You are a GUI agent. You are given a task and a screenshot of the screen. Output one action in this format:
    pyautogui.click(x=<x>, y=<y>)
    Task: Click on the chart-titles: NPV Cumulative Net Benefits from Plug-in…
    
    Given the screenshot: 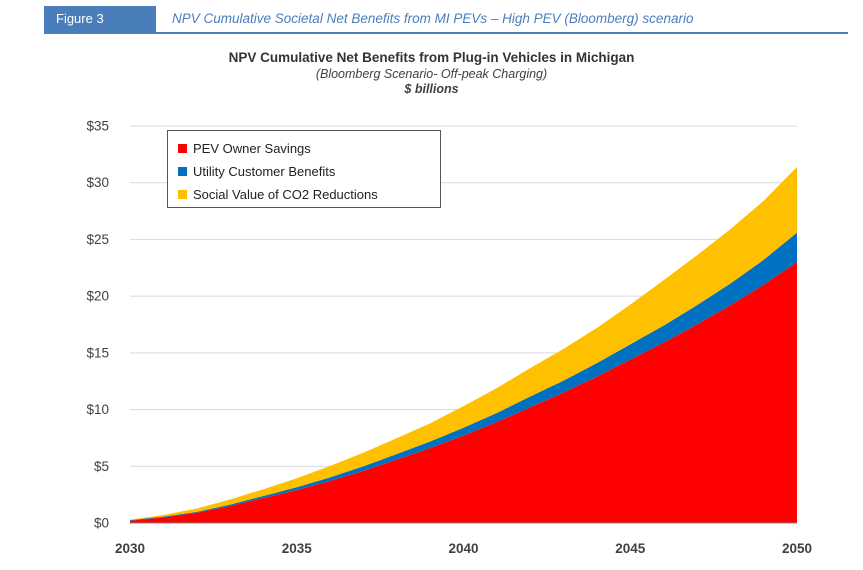 What is the action you would take?
    pyautogui.click(x=431, y=73)
    